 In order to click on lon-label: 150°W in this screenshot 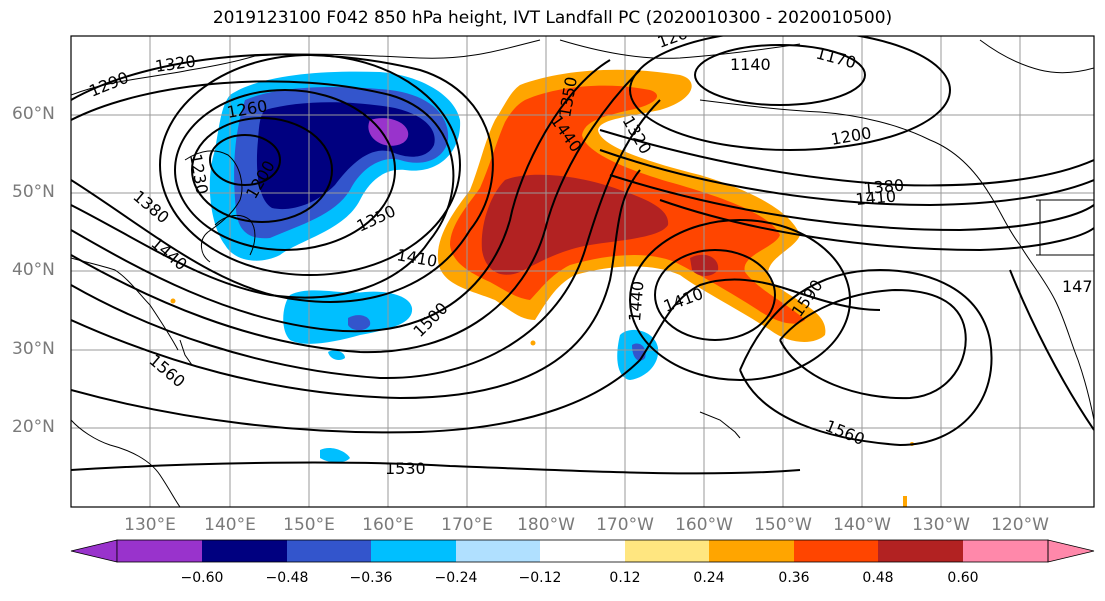, I will do `click(783, 525)`.